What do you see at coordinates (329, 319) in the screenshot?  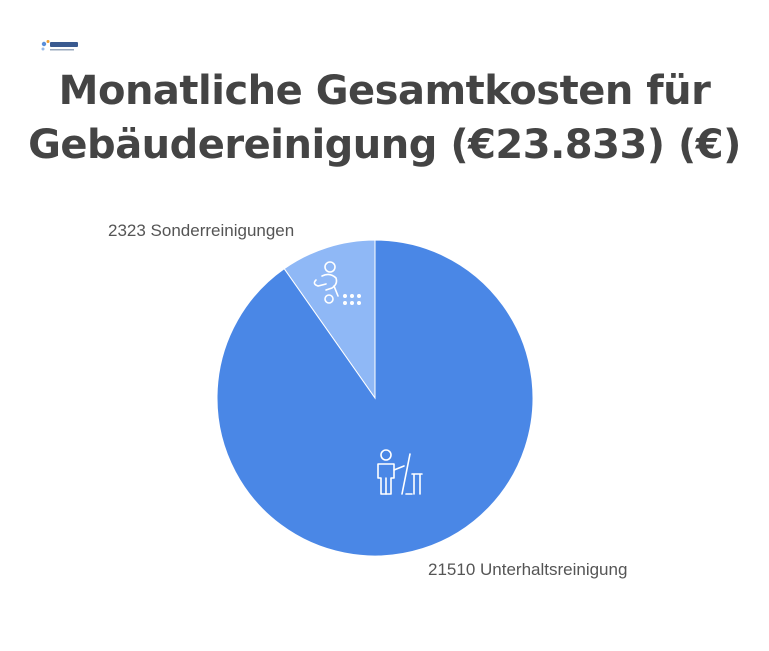 I see `pie-slice-sonderreinigungen` at bounding box center [329, 319].